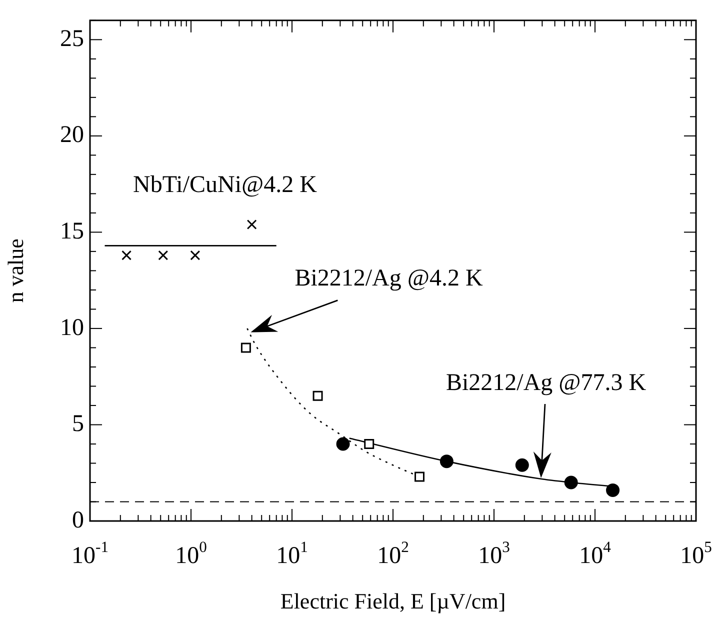 This screenshot has width=716, height=622. What do you see at coordinates (546, 383) in the screenshot?
I see `annotation: Bi2212/Ag @77.3 K` at bounding box center [546, 383].